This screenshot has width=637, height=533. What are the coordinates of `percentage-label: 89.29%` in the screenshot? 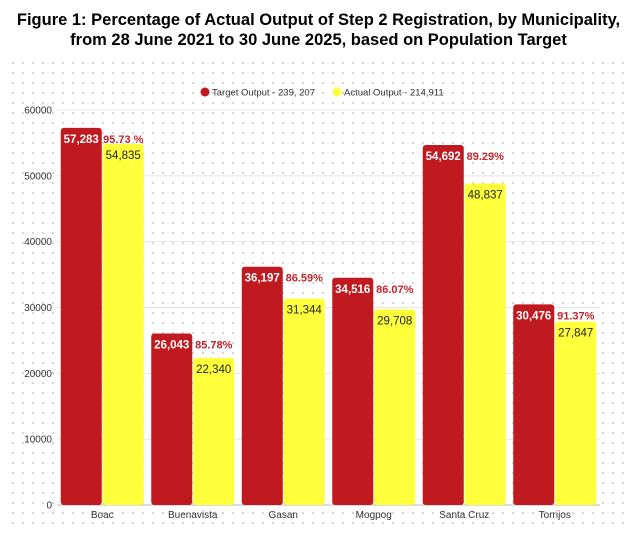 It's located at (486, 157).